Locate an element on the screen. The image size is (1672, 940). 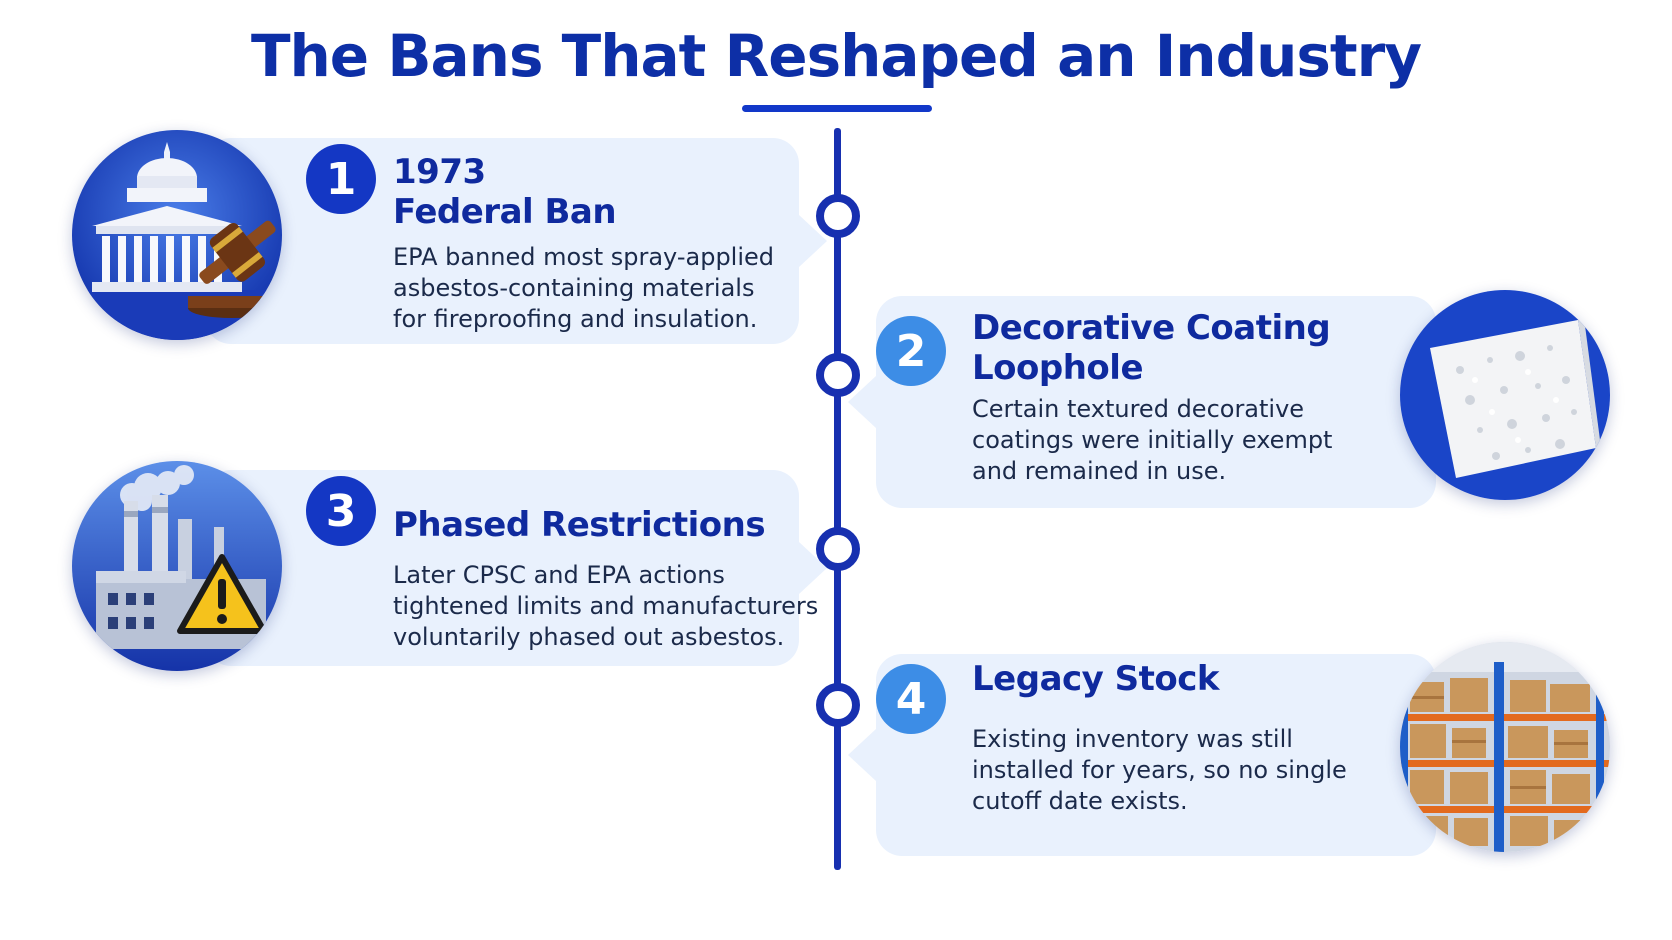
step-badge-4: 4 is located at coordinates (911, 699).